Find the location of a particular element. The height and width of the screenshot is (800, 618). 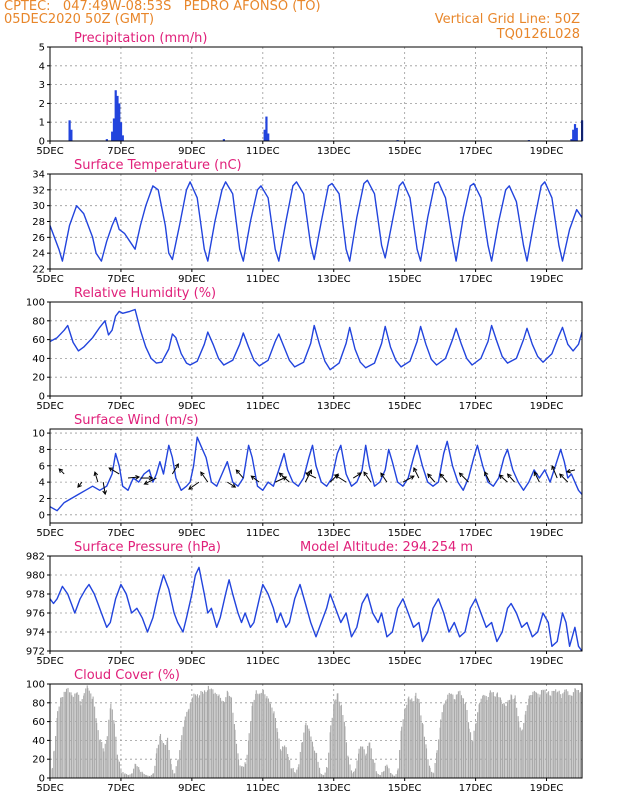

precip-frame is located at coordinates (316, 94).